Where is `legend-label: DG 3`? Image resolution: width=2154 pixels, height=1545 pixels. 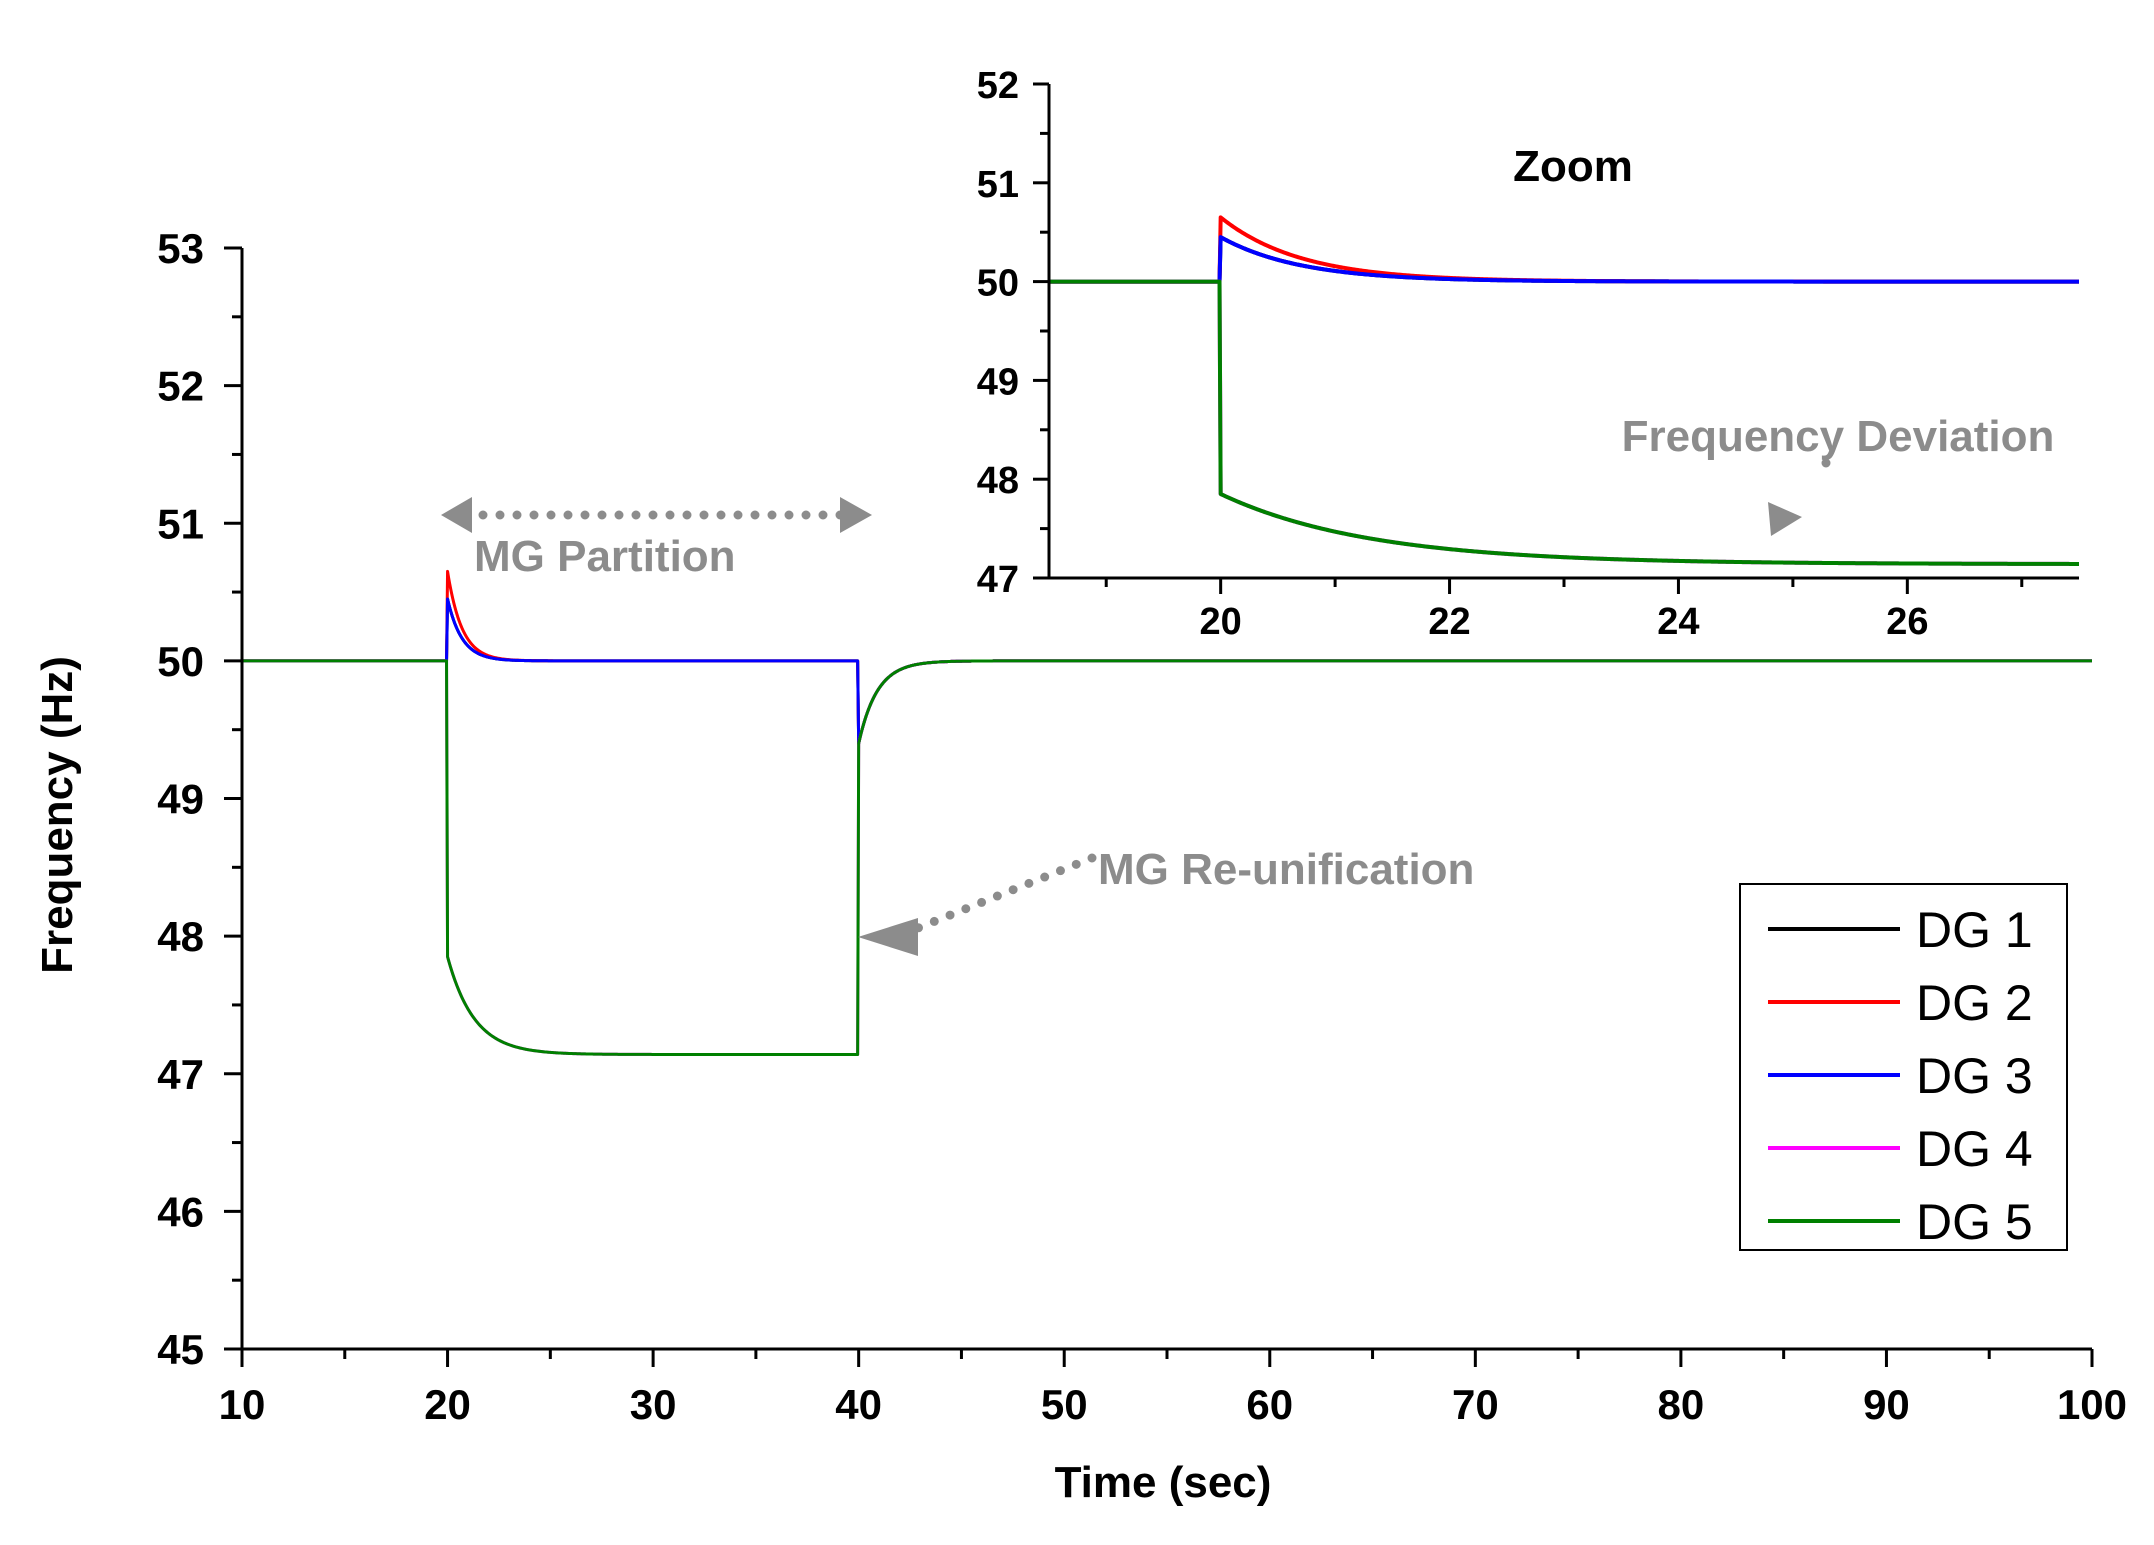
legend-label: DG 3 is located at coordinates (1974, 1076).